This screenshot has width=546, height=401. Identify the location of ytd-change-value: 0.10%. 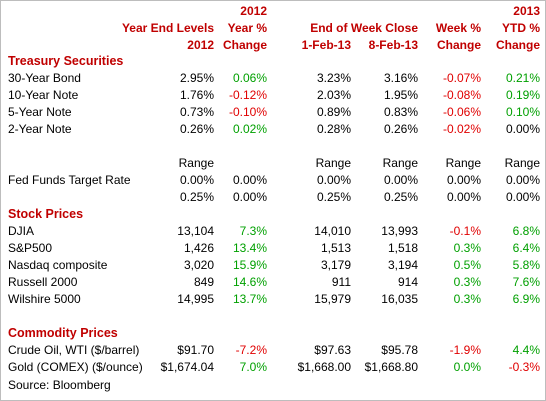
(522, 112).